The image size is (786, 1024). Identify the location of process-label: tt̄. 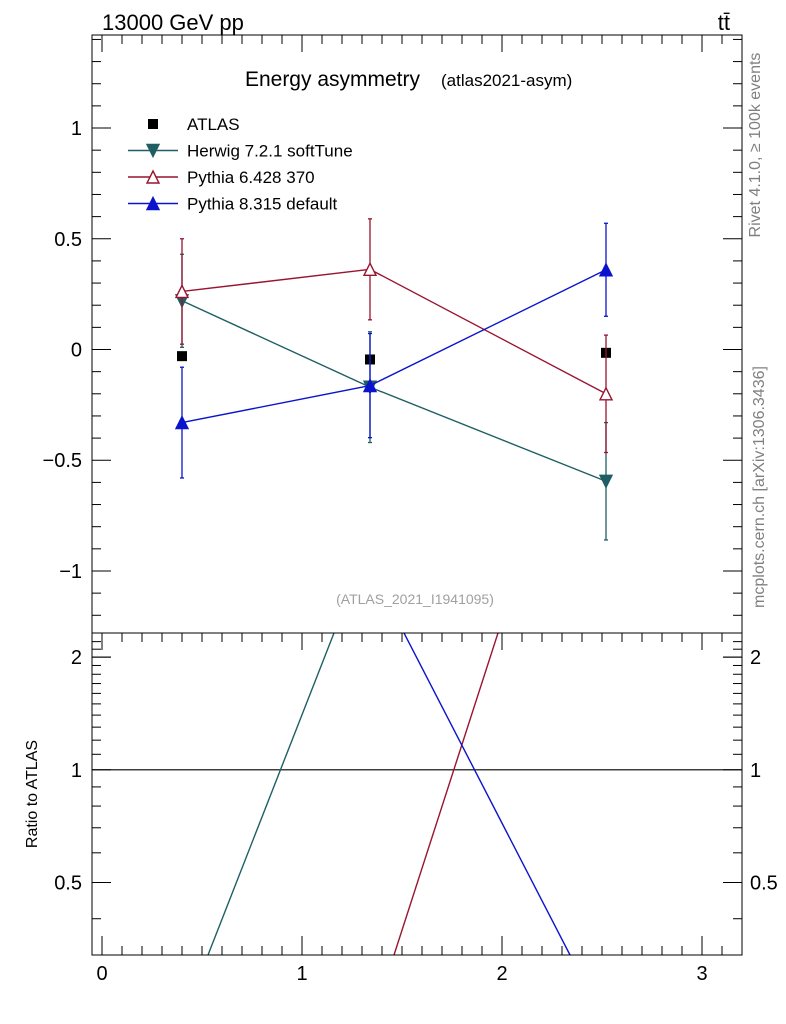
(724, 22).